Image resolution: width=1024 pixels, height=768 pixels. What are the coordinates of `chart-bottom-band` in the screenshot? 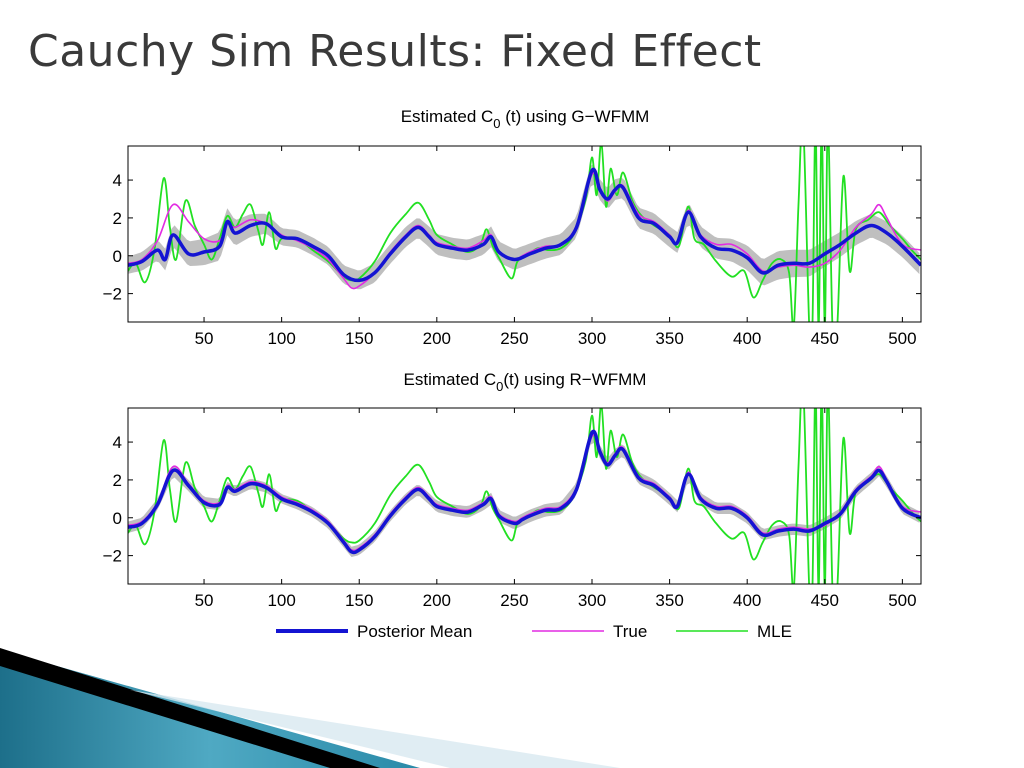 It's located at (524, 493).